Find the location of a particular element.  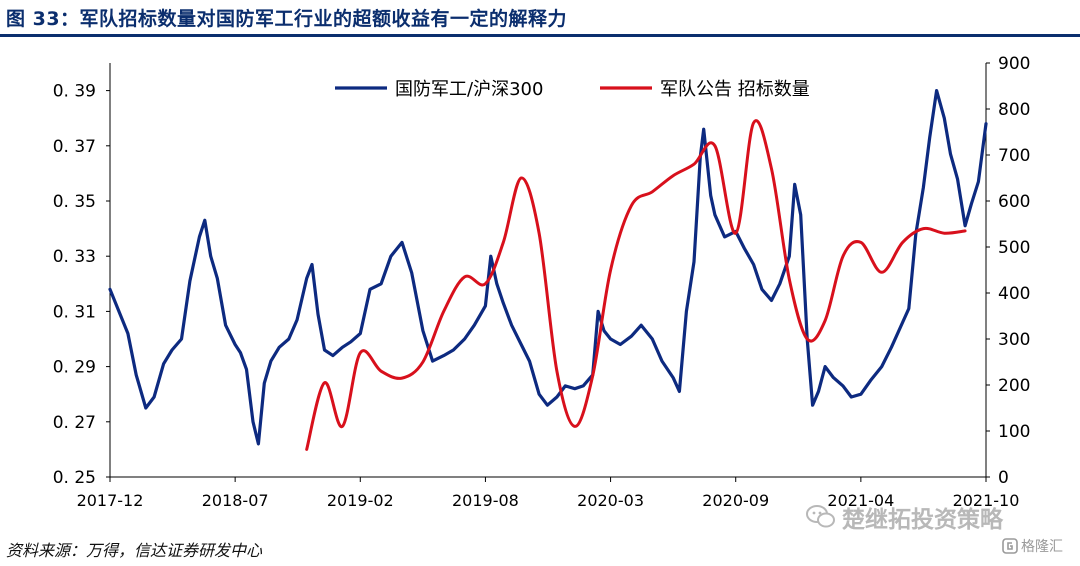

y-left-tick-label: 0. 37 is located at coordinates (74, 147).